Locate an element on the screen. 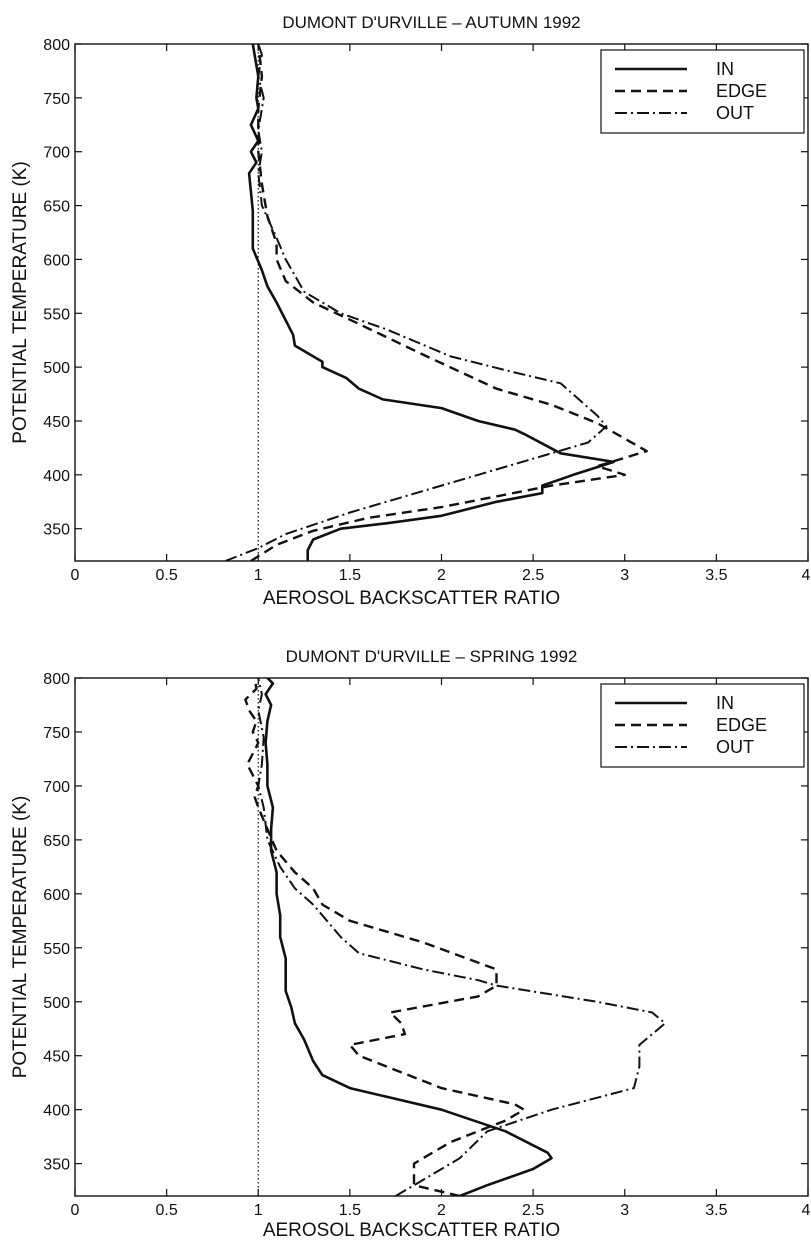  series-line-edge is located at coordinates (385, 937).